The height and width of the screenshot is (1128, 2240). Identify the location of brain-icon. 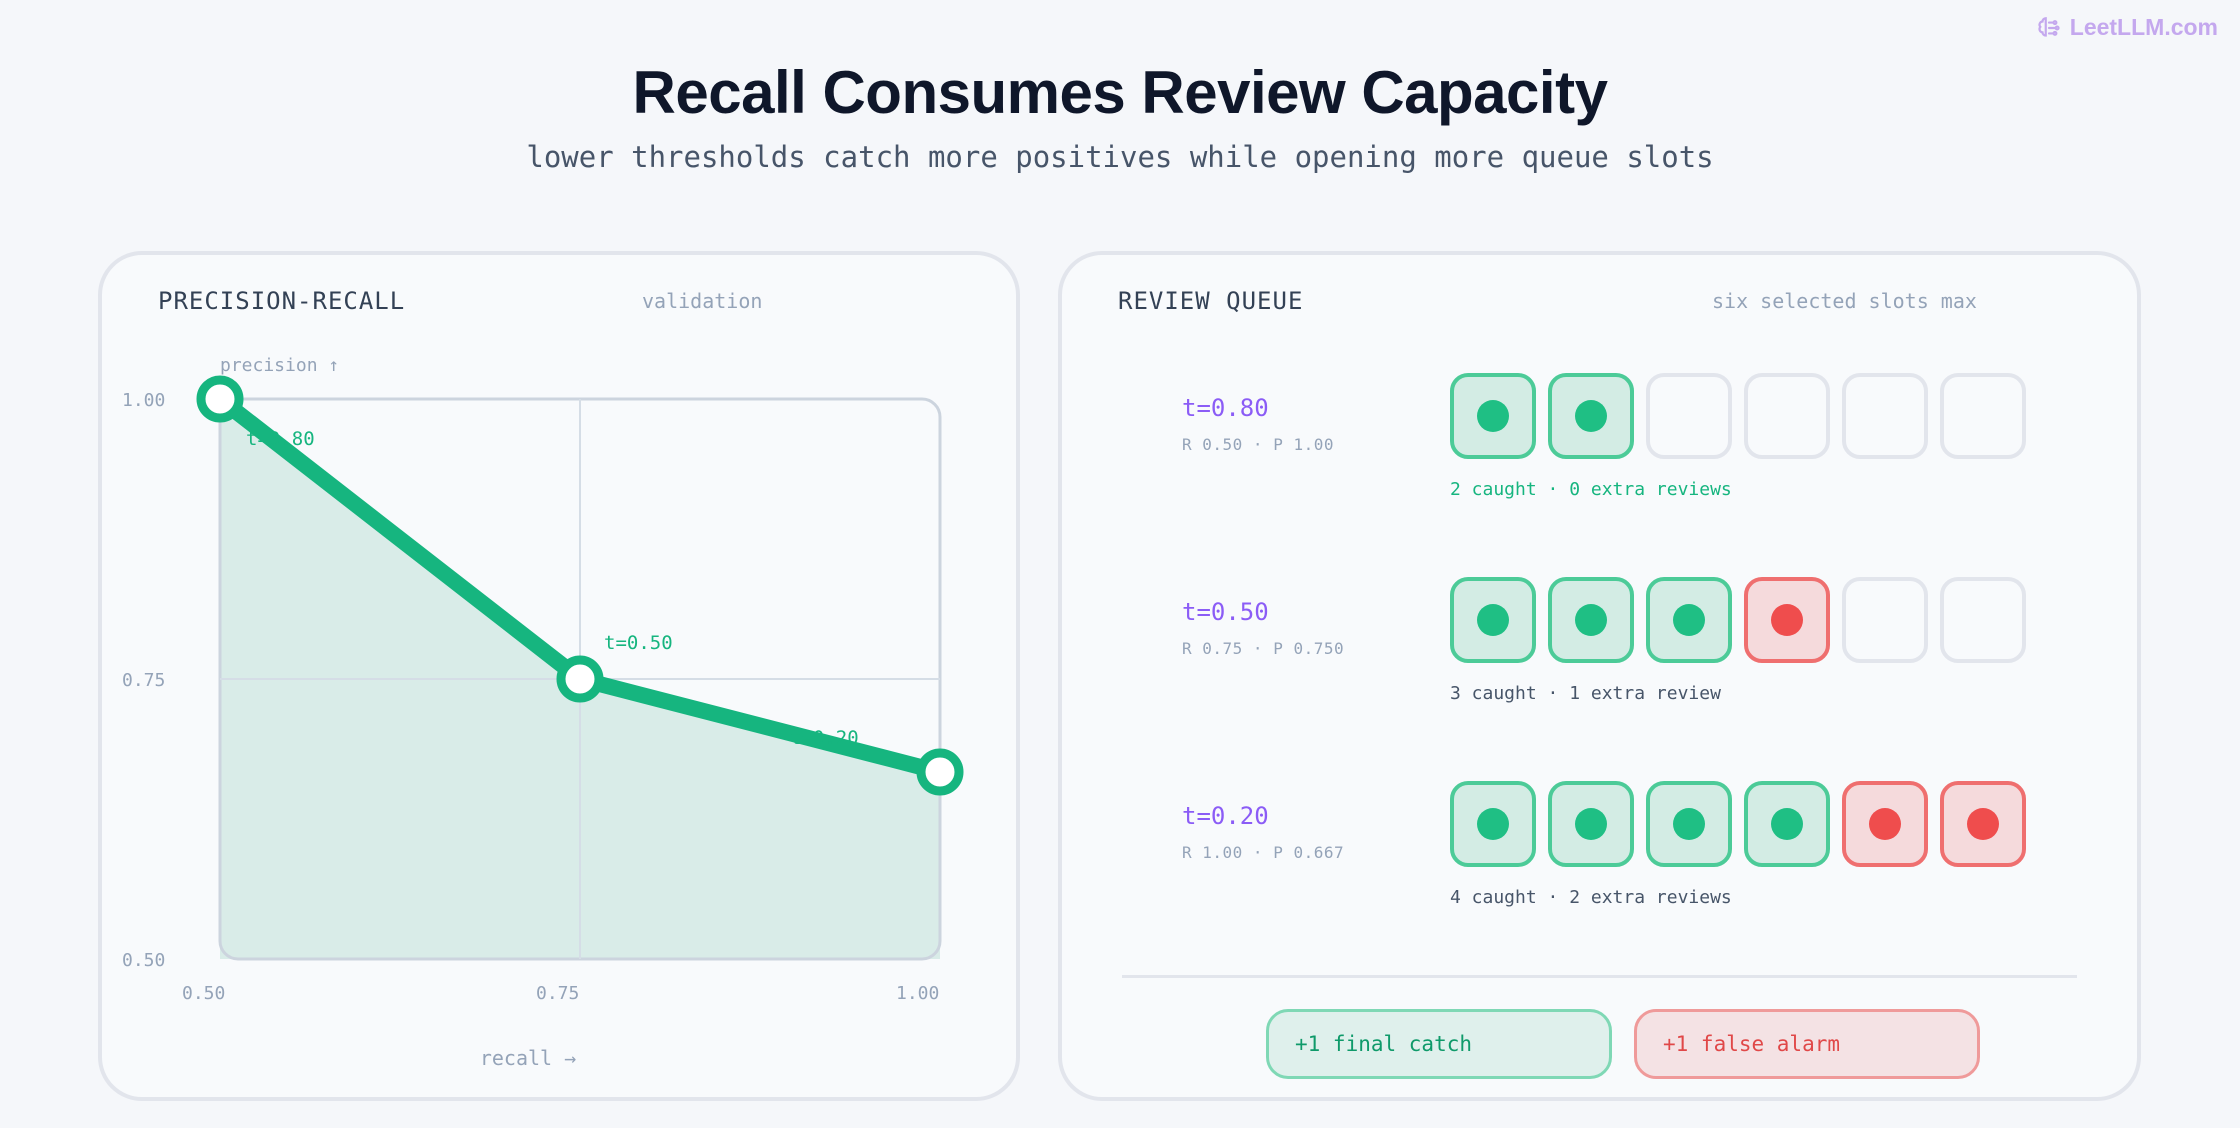
(2049, 26).